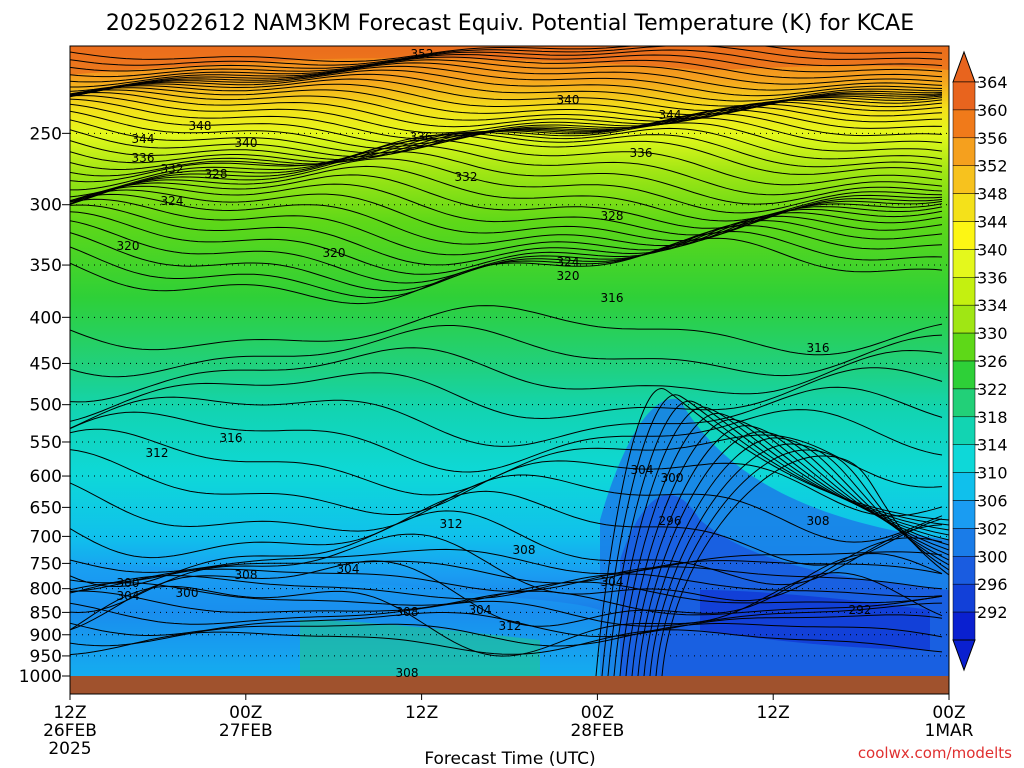 This screenshot has width=1024, height=768. What do you see at coordinates (216, 174) in the screenshot?
I see `contour-label: 328` at bounding box center [216, 174].